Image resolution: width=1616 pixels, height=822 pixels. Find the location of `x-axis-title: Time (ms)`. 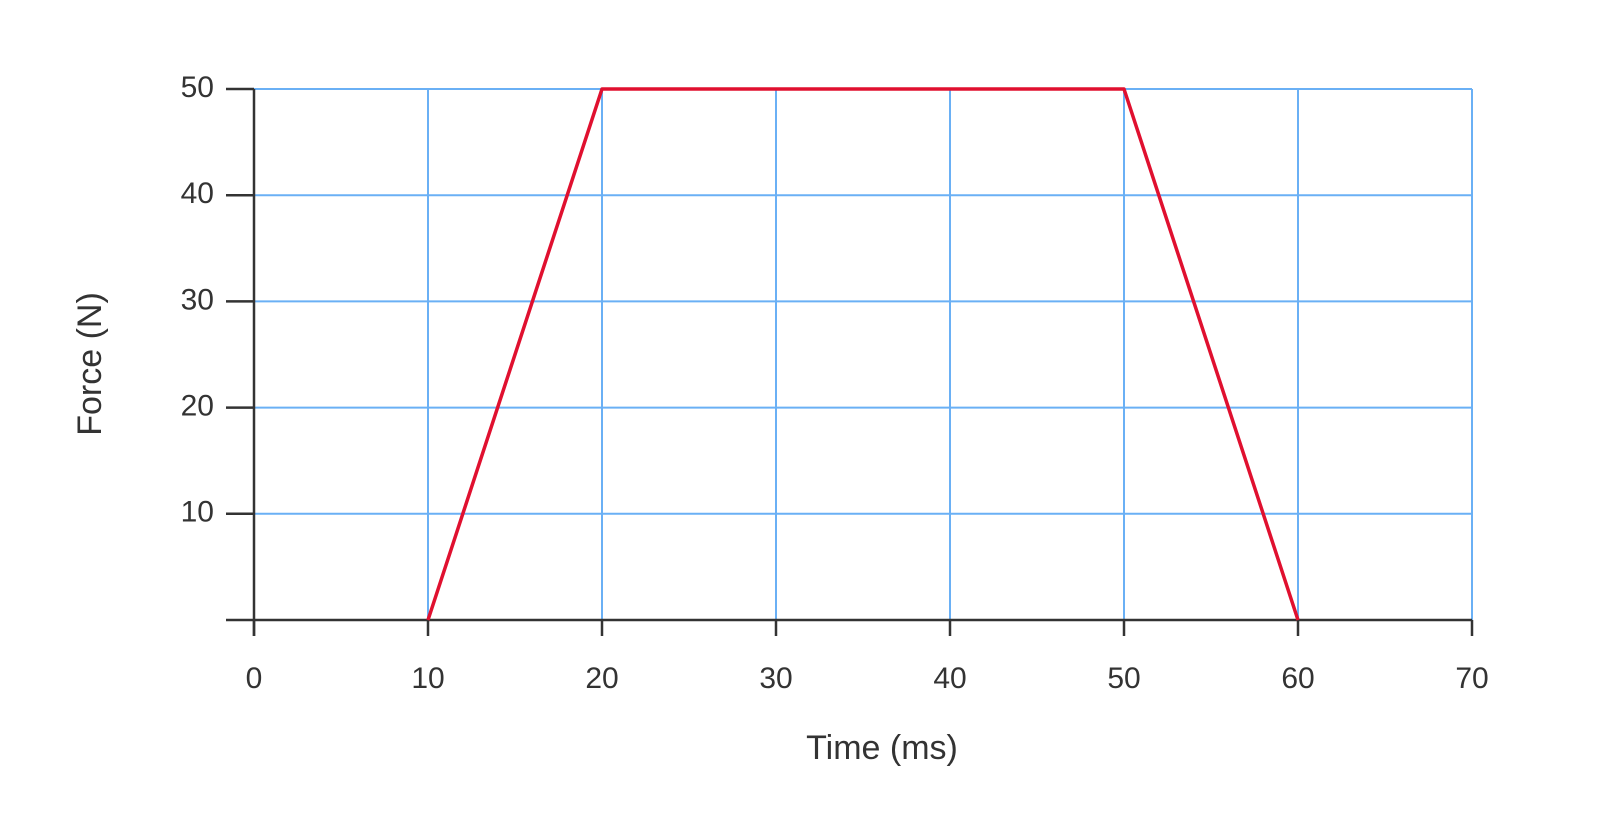

x-axis-title: Time (ms) is located at coordinates (882, 748).